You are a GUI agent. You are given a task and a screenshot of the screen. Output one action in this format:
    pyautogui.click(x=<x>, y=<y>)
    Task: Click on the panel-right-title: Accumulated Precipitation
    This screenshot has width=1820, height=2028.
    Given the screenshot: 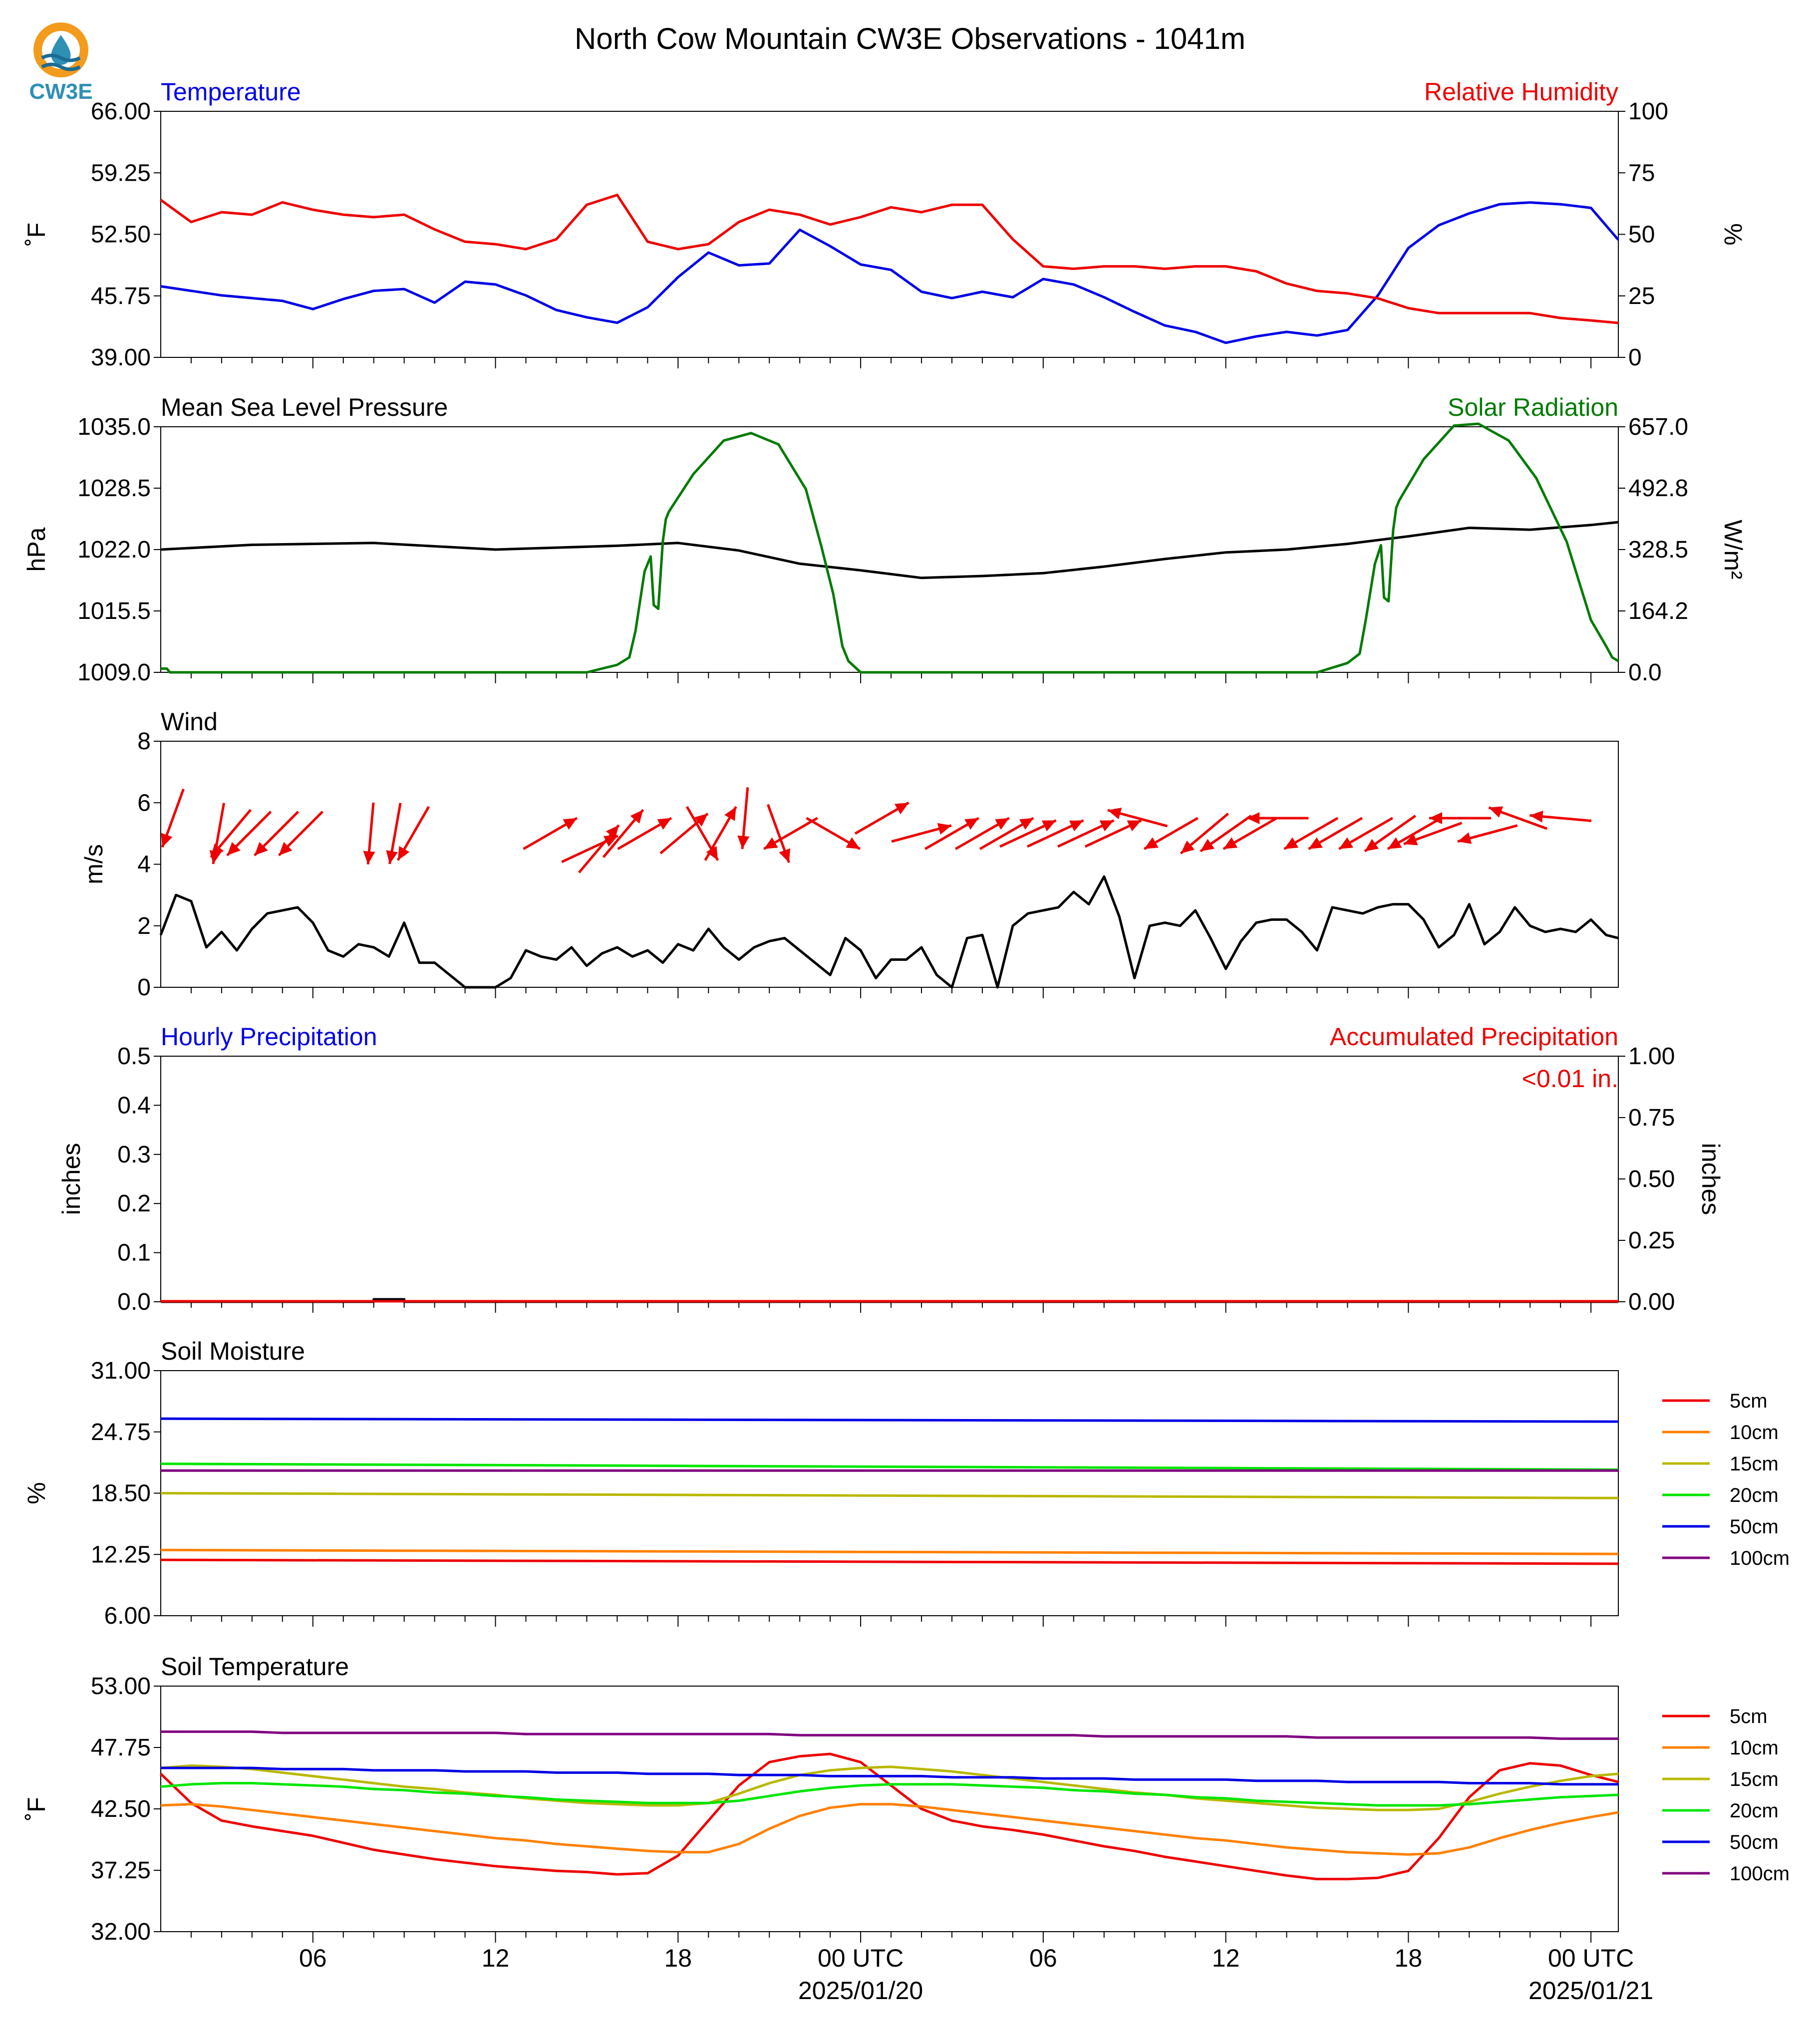 What is the action you would take?
    pyautogui.click(x=1474, y=1037)
    